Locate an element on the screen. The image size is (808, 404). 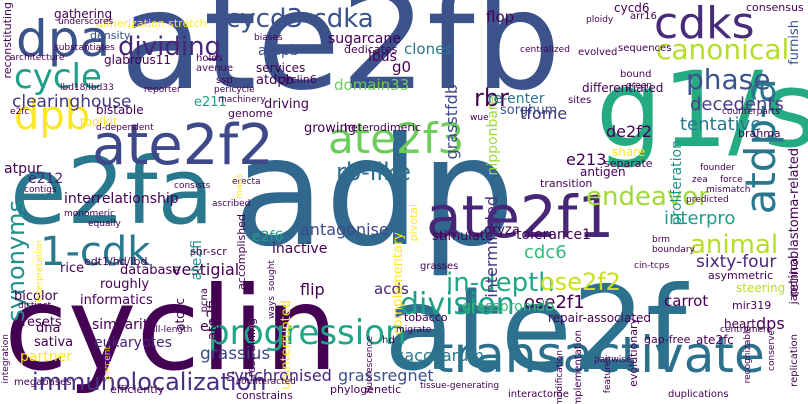
word-similarity: similarity is located at coordinates (124, 325).